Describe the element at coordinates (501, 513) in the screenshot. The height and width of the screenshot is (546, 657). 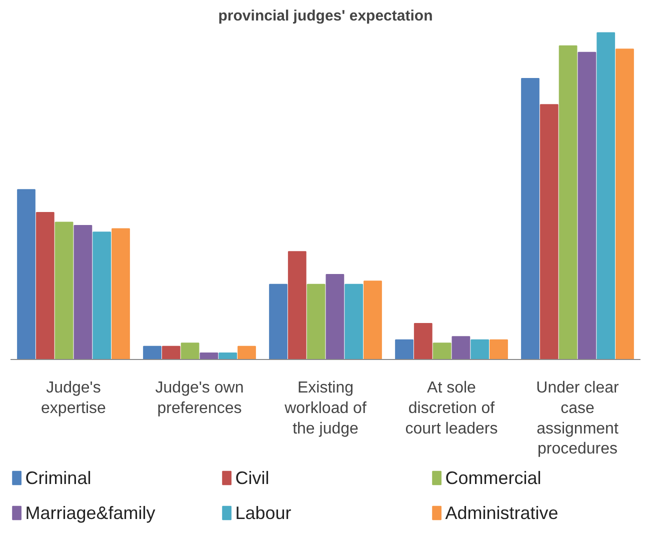
I see `legend-label: Administrative` at that location.